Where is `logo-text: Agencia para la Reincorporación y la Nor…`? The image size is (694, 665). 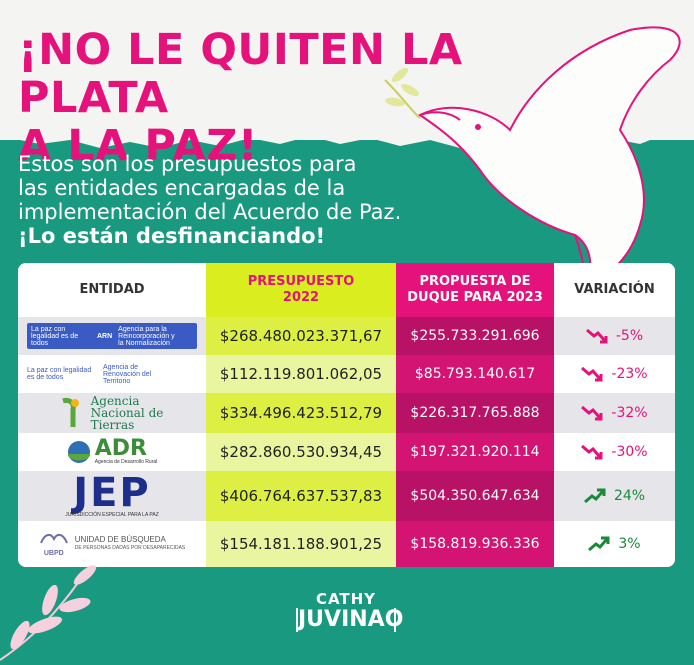 logo-text: Agencia para la Reincorporación y la Nor… is located at coordinates (146, 336).